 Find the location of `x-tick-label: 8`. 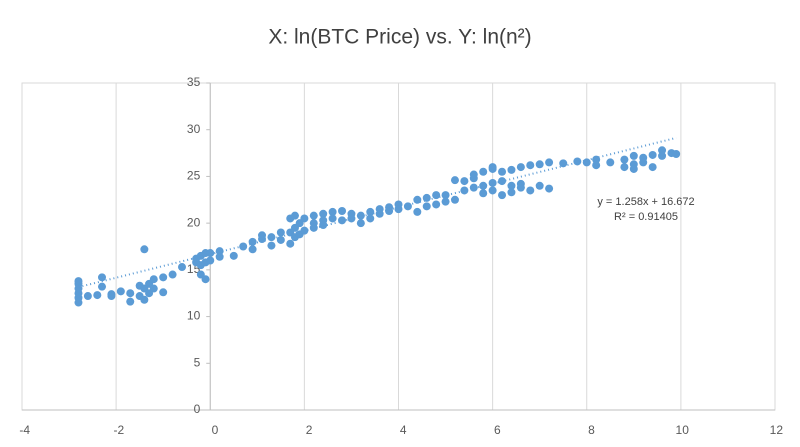

x-tick-label: 8 is located at coordinates (591, 430).